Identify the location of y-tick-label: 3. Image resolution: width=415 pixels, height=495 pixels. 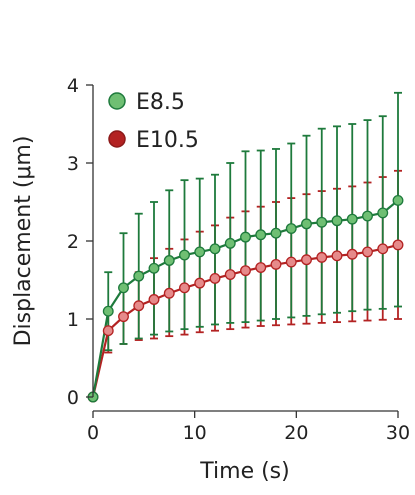
(73, 164).